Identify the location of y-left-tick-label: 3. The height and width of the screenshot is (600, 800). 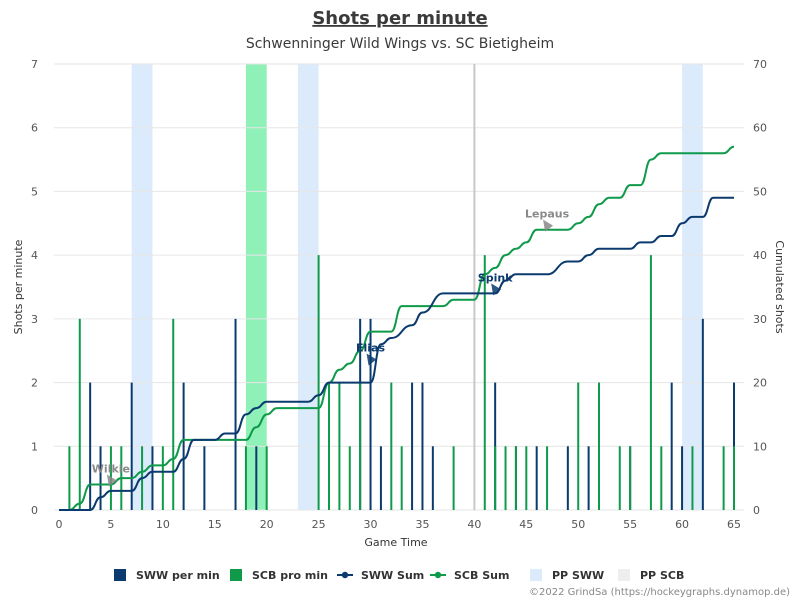
(34, 319).